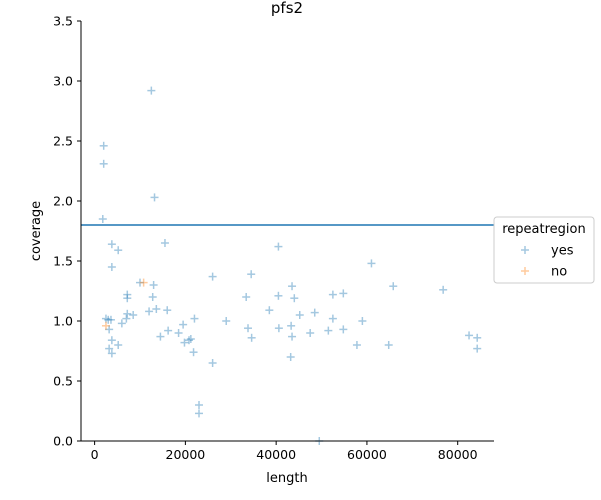  I want to click on legend-item-yes: yes, so click(547, 251).